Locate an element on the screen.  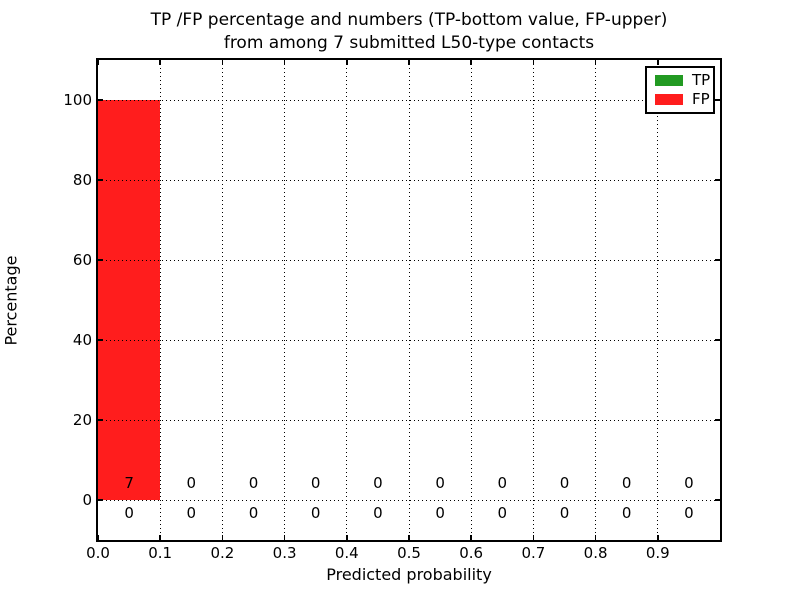
legend-entry-tp: TP is located at coordinates (684, 80).